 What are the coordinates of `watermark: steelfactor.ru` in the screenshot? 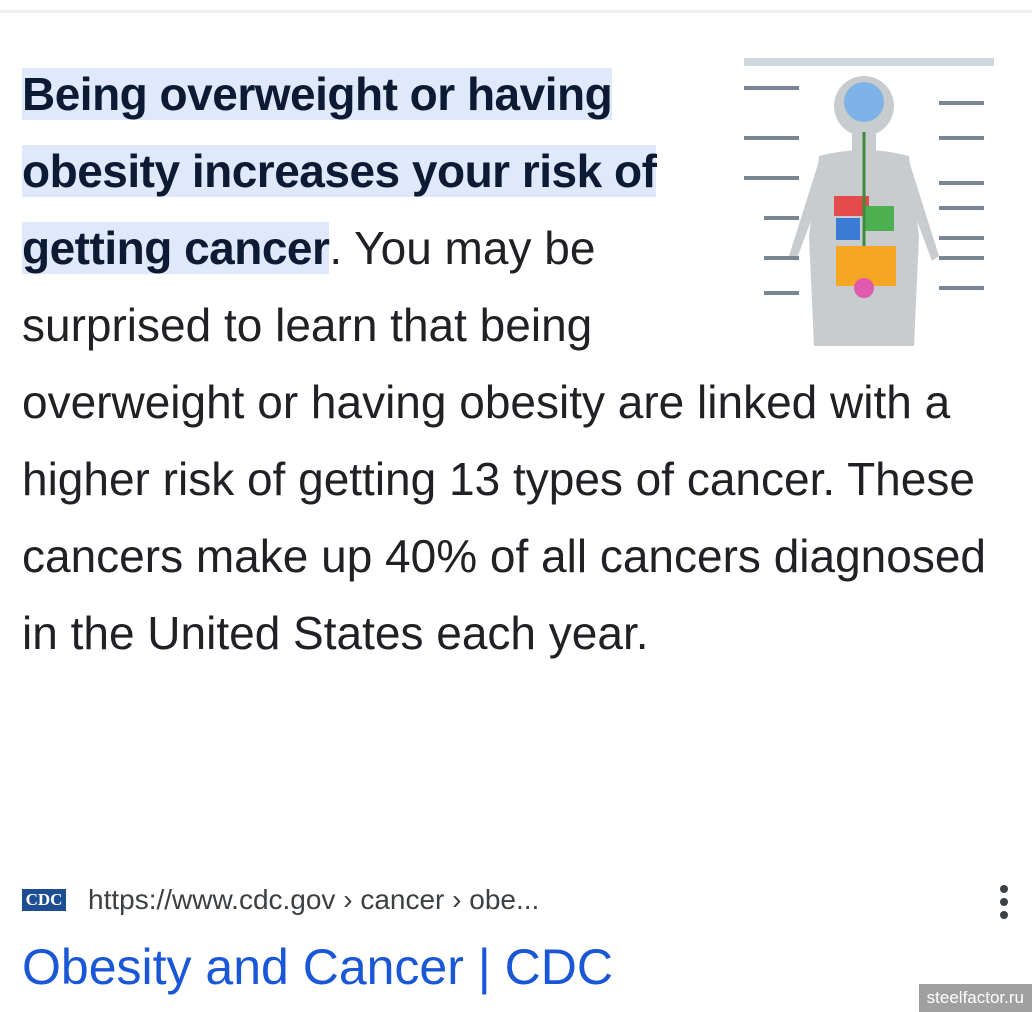 It's located at (975, 998).